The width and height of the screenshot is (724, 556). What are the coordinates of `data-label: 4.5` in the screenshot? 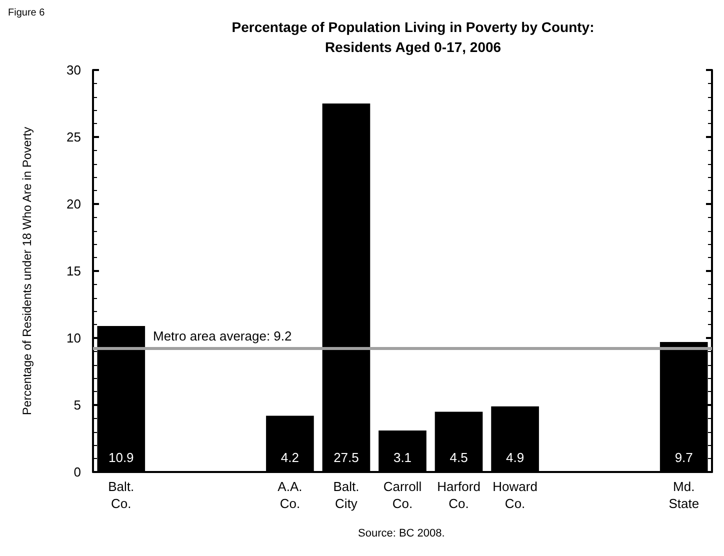 It's located at (459, 457).